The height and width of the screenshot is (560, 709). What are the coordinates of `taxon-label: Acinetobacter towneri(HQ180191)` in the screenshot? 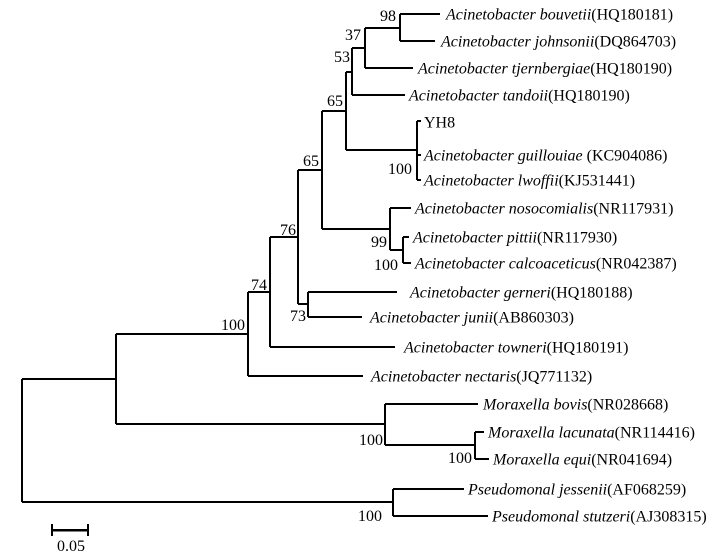 It's located at (515, 348).